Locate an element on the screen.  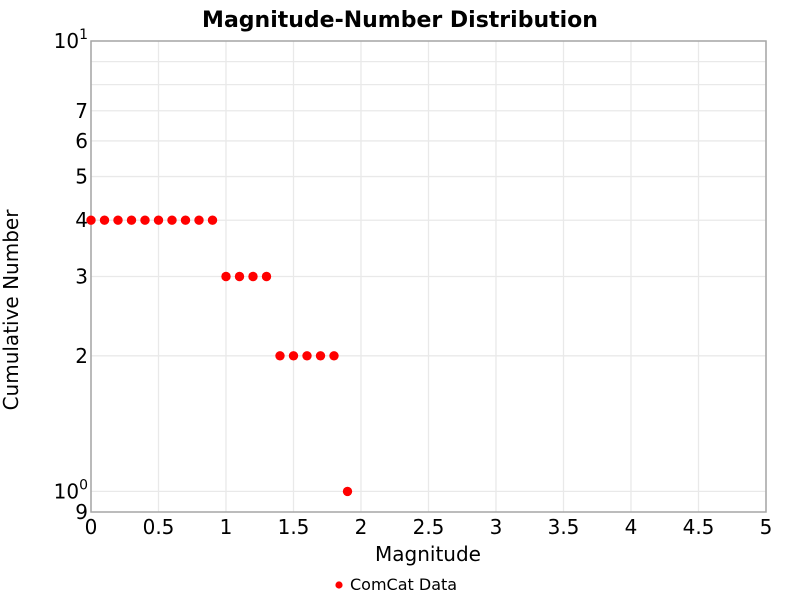
x-tick-label: 3.5 is located at coordinates (564, 527).